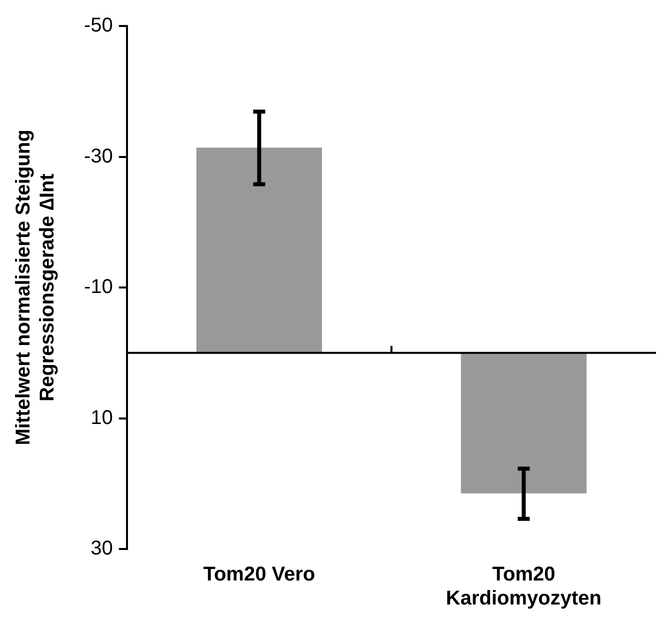 Image resolution: width=672 pixels, height=633 pixels. I want to click on y-tick-label: -50, so click(98, 25).